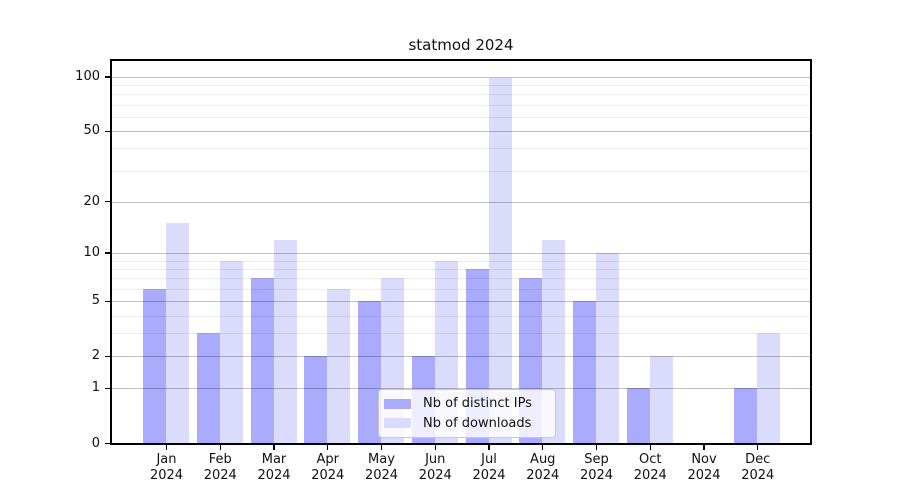 Image resolution: width=900 pixels, height=500 pixels. Describe the element at coordinates (704, 467) in the screenshot. I see `x-tick-label-nov: Nov 2024` at that location.